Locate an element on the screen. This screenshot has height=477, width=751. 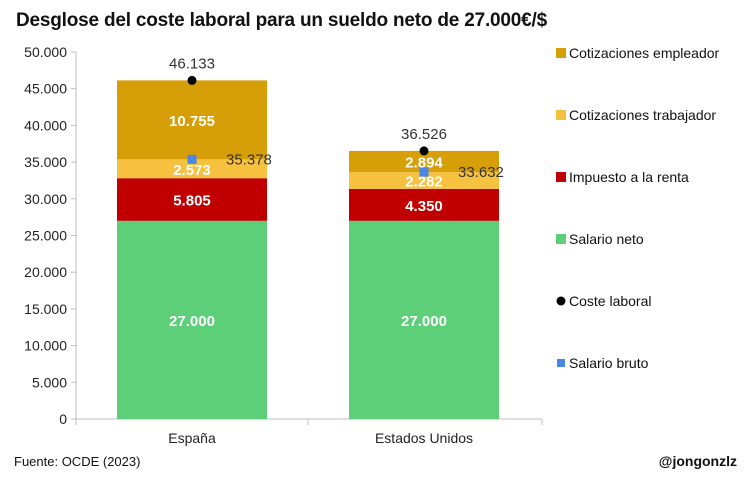
bar-cotizaciones-trabajador-estados-unidos is located at coordinates (424, 180).